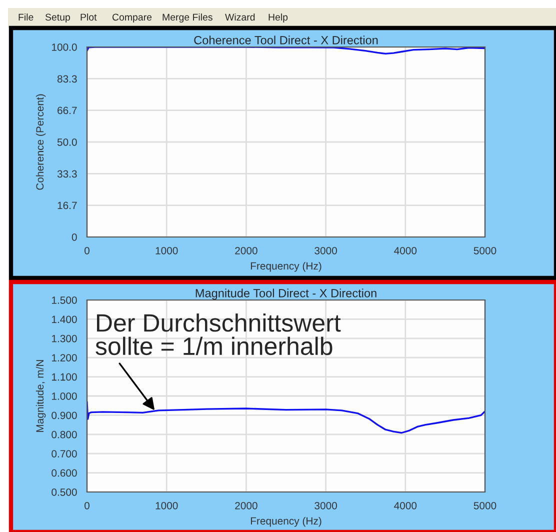 This screenshot has width=556, height=532. I want to click on y-tick-label: 0.900, so click(64, 416).